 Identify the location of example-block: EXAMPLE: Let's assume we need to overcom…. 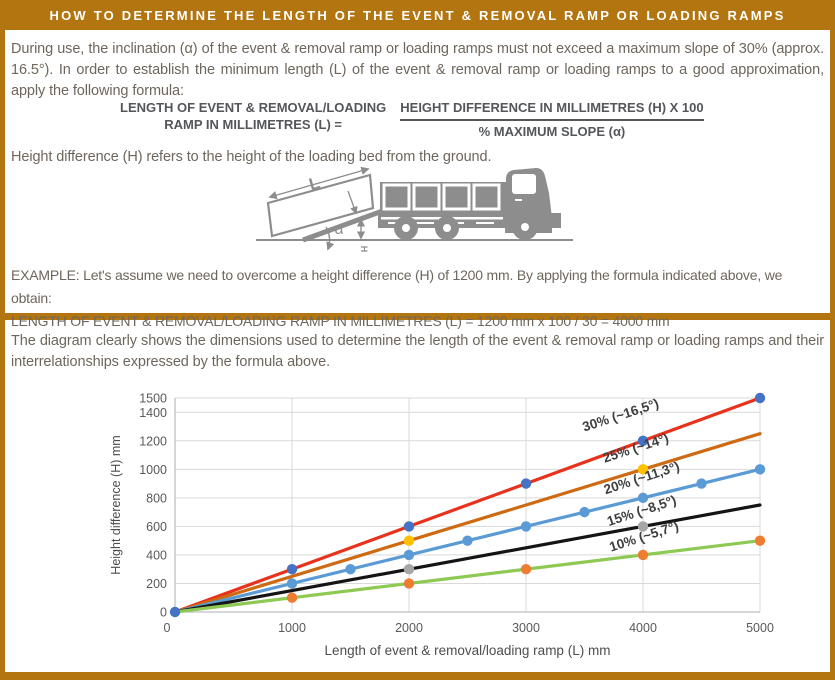
(418, 298).